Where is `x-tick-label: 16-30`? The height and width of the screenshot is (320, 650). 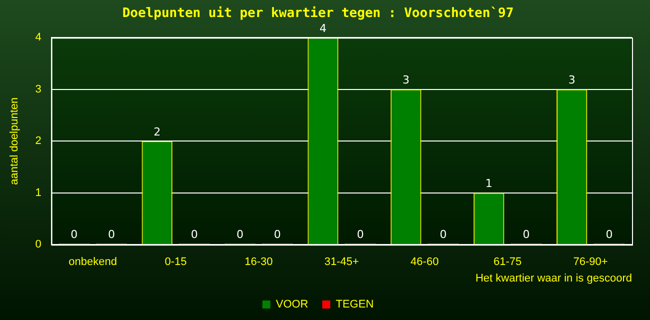 x-tick-label: 16-30 is located at coordinates (258, 262).